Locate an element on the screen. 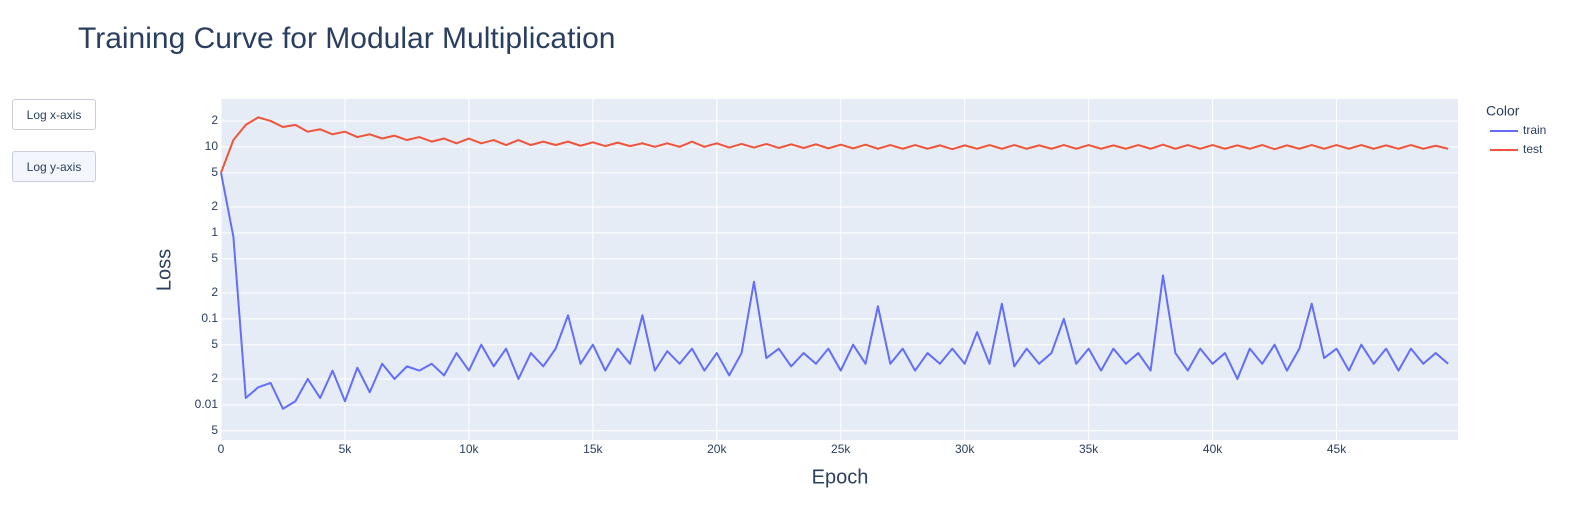 The height and width of the screenshot is (525, 1584). legend-label: train is located at coordinates (1534, 130).